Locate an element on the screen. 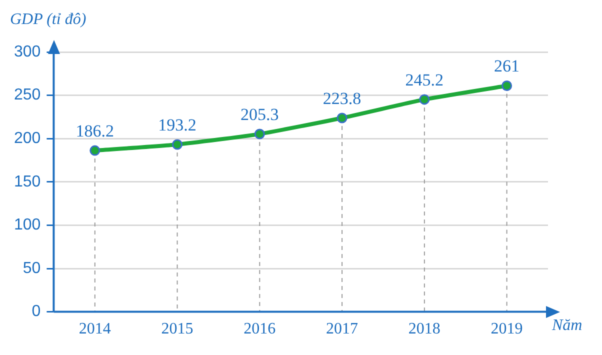 The height and width of the screenshot is (355, 602). x-tick-label: 2017 is located at coordinates (342, 329).